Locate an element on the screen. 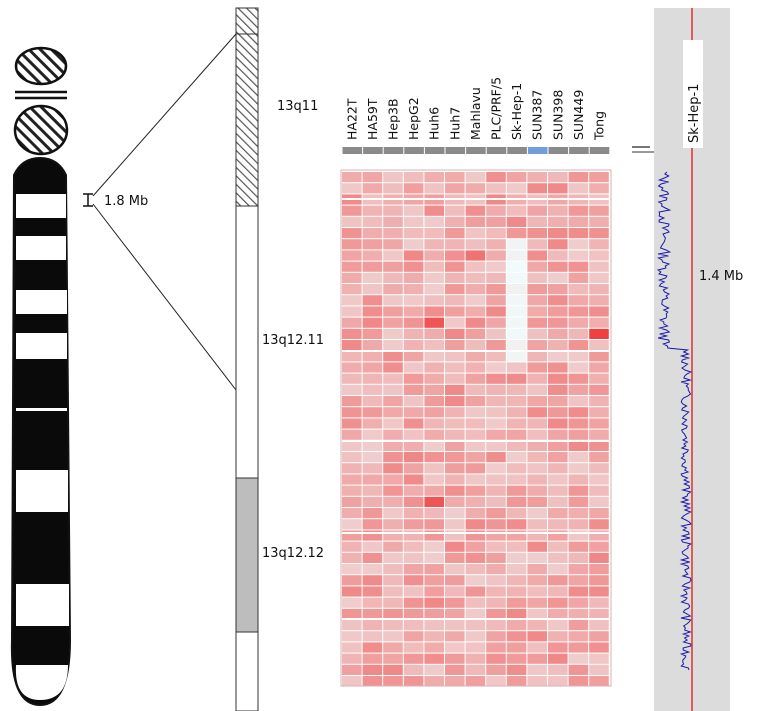  cell-line-label: Tong is located at coordinates (599, 126).